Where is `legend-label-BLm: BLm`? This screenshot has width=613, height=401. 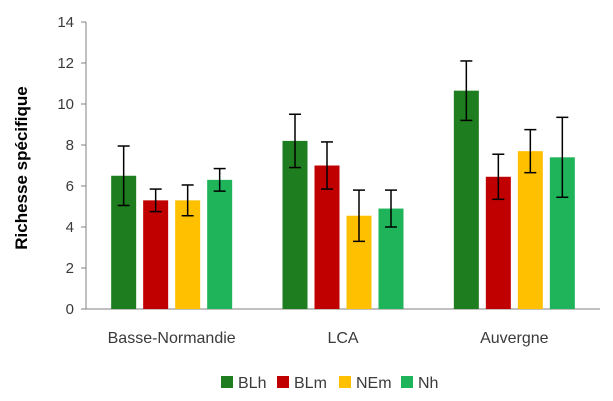 legend-label-BLm: BLm is located at coordinates (310, 383).